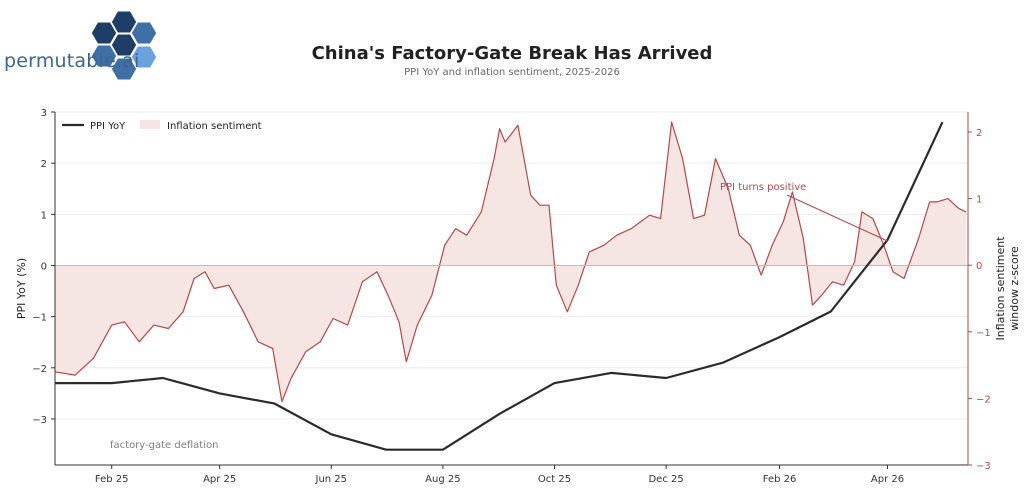  What do you see at coordinates (979, 133) in the screenshot?
I see `right-tick-label: 2` at bounding box center [979, 133].